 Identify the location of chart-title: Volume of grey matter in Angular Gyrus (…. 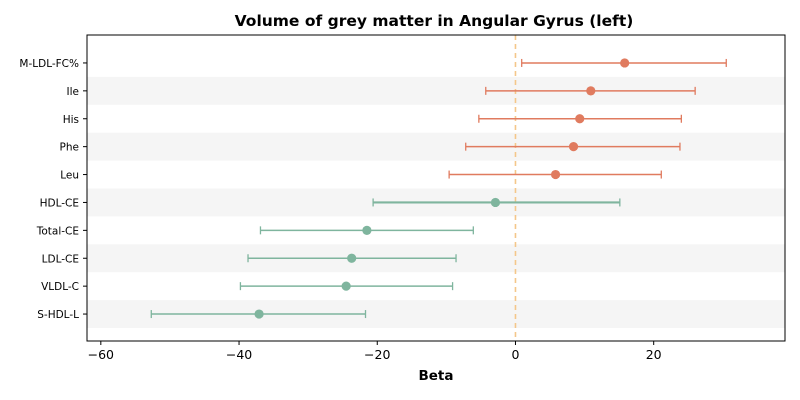
(434, 21).